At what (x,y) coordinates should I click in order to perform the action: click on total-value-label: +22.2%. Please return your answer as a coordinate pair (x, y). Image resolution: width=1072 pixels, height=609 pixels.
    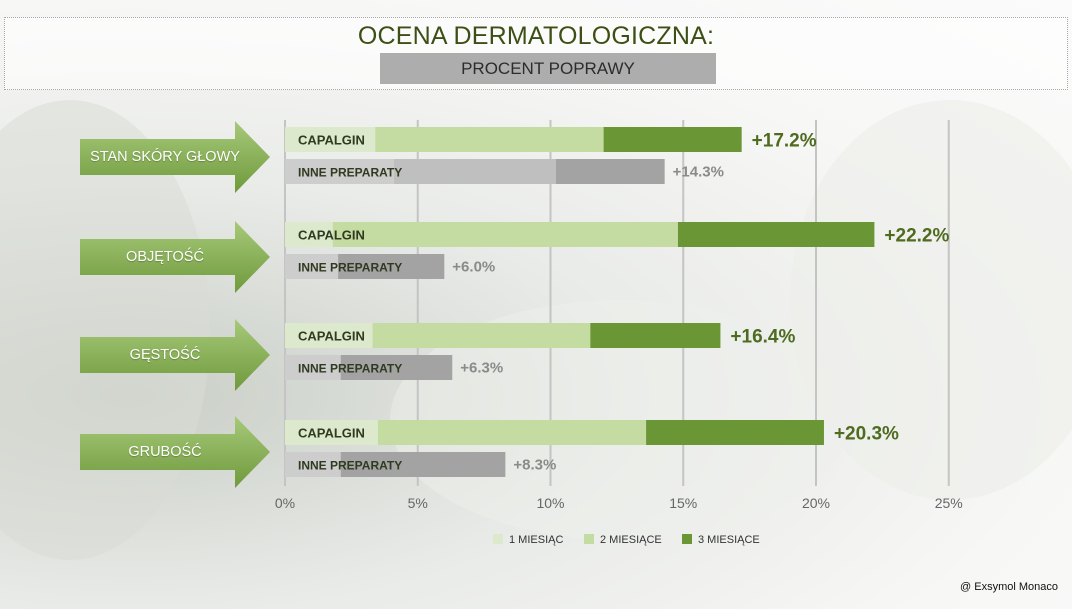
    Looking at the image, I should click on (916, 236).